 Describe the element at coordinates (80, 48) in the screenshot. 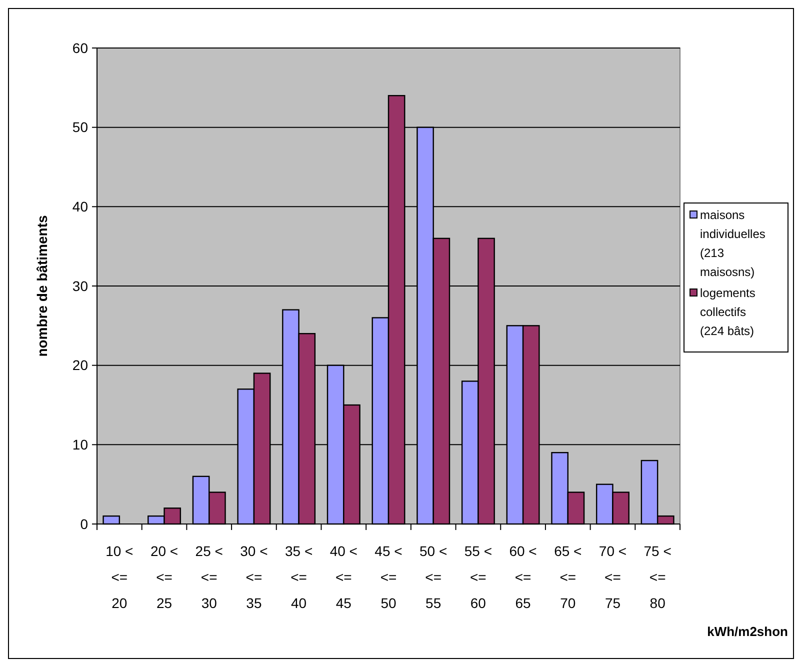

I see `y-tick-label: 60` at that location.